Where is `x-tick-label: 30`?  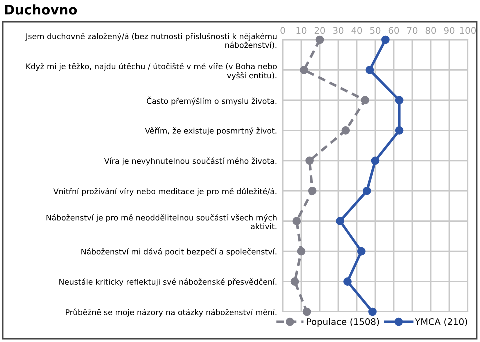
x-tick-label: 30 is located at coordinates (338, 30).